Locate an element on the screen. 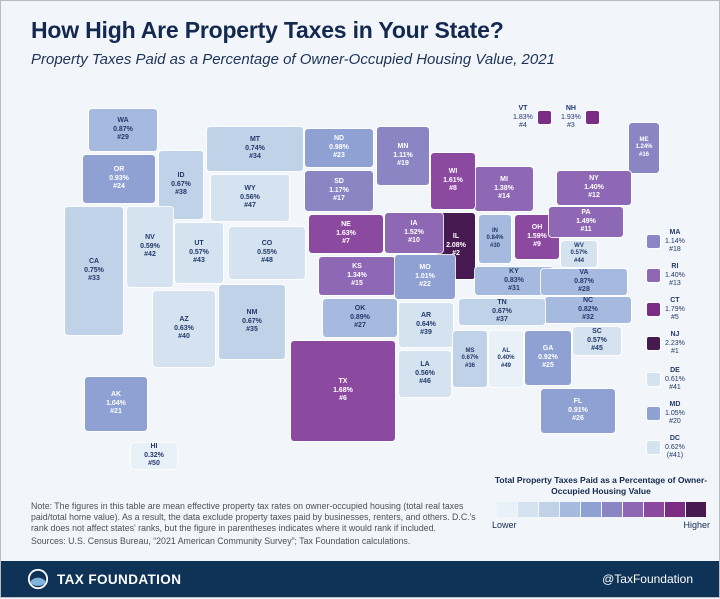 The image size is (720, 599). state-callout-MD: MD 1.05% #20 is located at coordinates (666, 414).